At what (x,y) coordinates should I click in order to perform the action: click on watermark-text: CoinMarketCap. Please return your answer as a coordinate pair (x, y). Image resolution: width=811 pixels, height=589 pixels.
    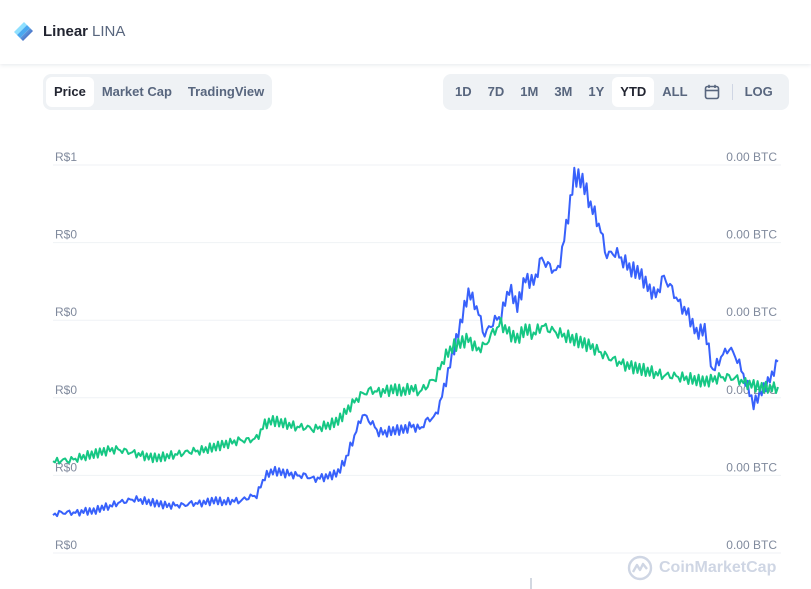
    Looking at the image, I should click on (718, 567).